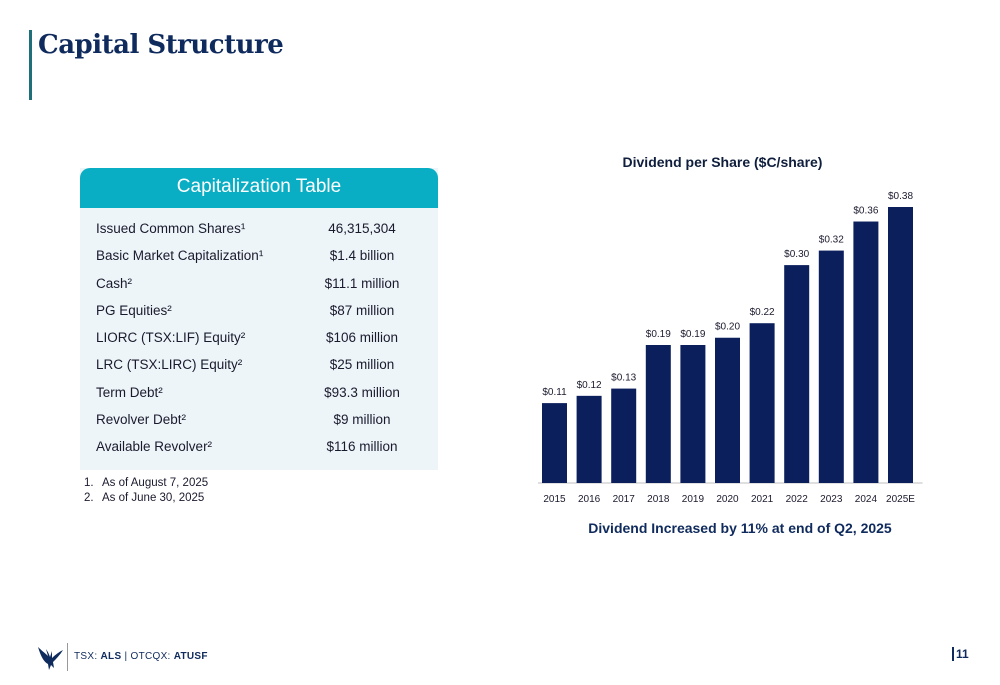 The image size is (1000, 685). I want to click on title-accent-bar, so click(30, 65).